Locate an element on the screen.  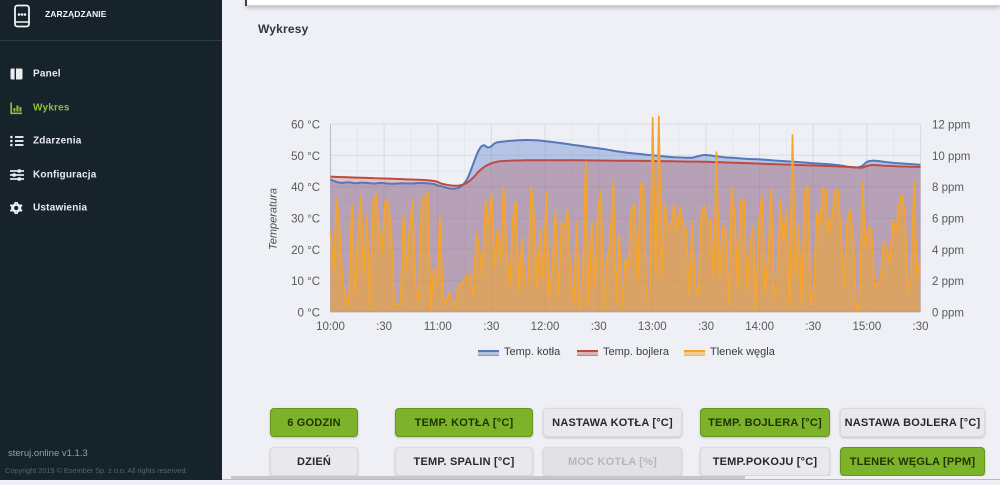
svg-text: 10 °C is located at coordinates (305, 282).